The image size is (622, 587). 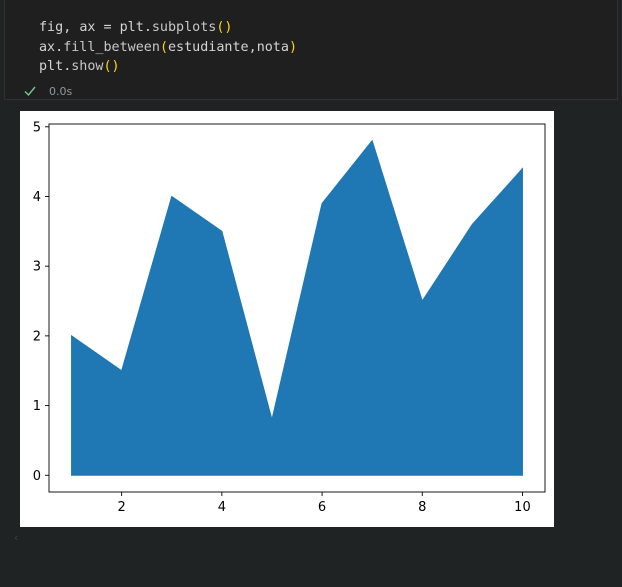 I want to click on x-tick-label: 10, so click(x=522, y=507).